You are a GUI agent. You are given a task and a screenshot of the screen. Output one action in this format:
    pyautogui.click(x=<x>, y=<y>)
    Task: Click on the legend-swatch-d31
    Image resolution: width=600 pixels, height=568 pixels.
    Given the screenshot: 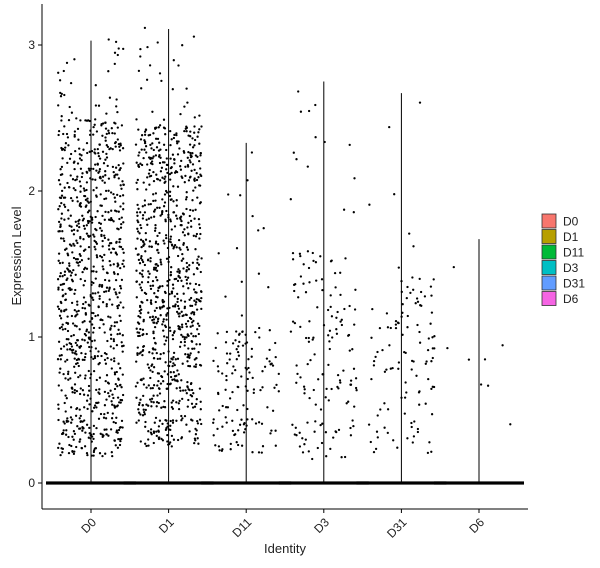 What is the action you would take?
    pyautogui.click(x=549, y=283)
    